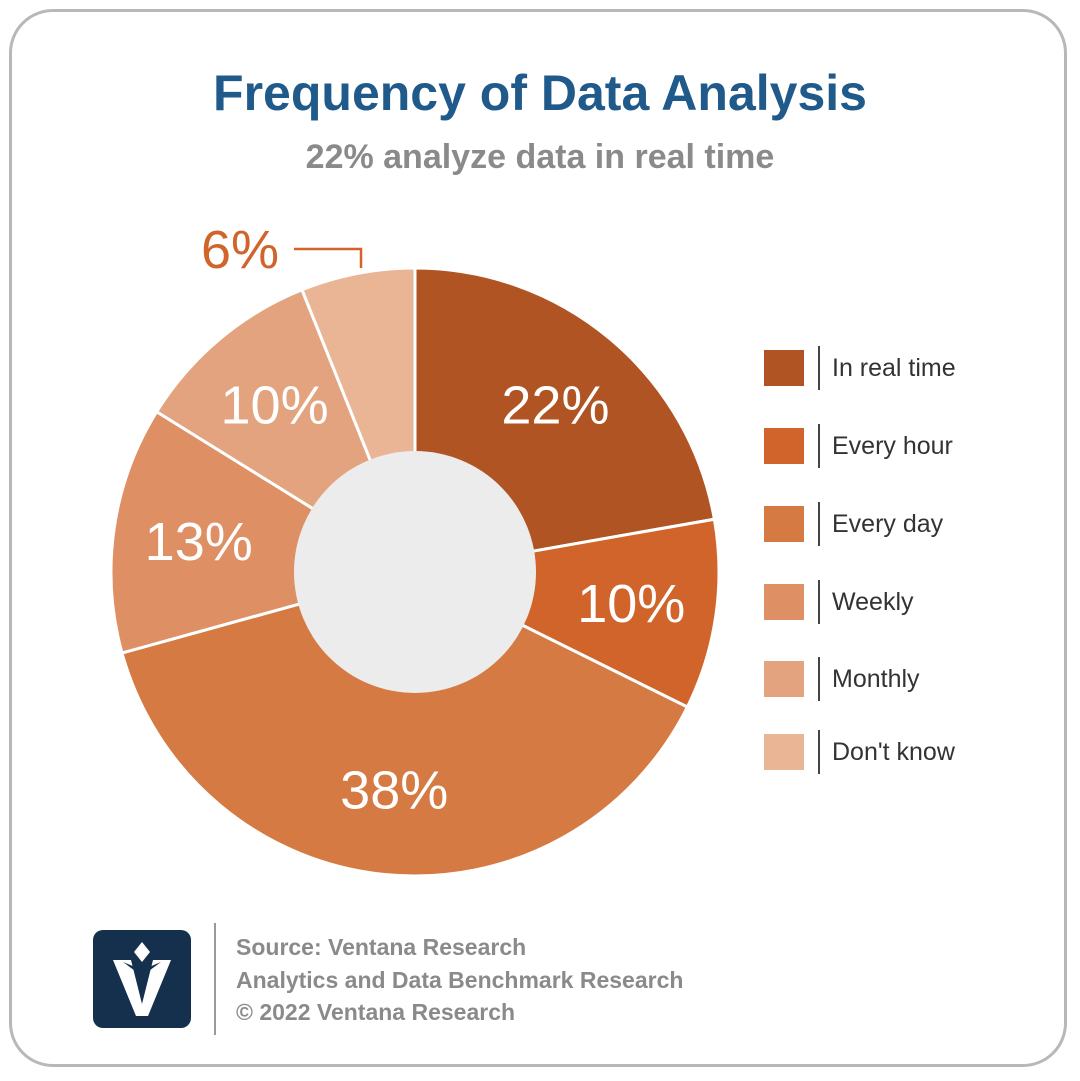 This screenshot has height=1081, width=1080. What do you see at coordinates (876, 679) in the screenshot?
I see `legend-label: Monthly` at bounding box center [876, 679].